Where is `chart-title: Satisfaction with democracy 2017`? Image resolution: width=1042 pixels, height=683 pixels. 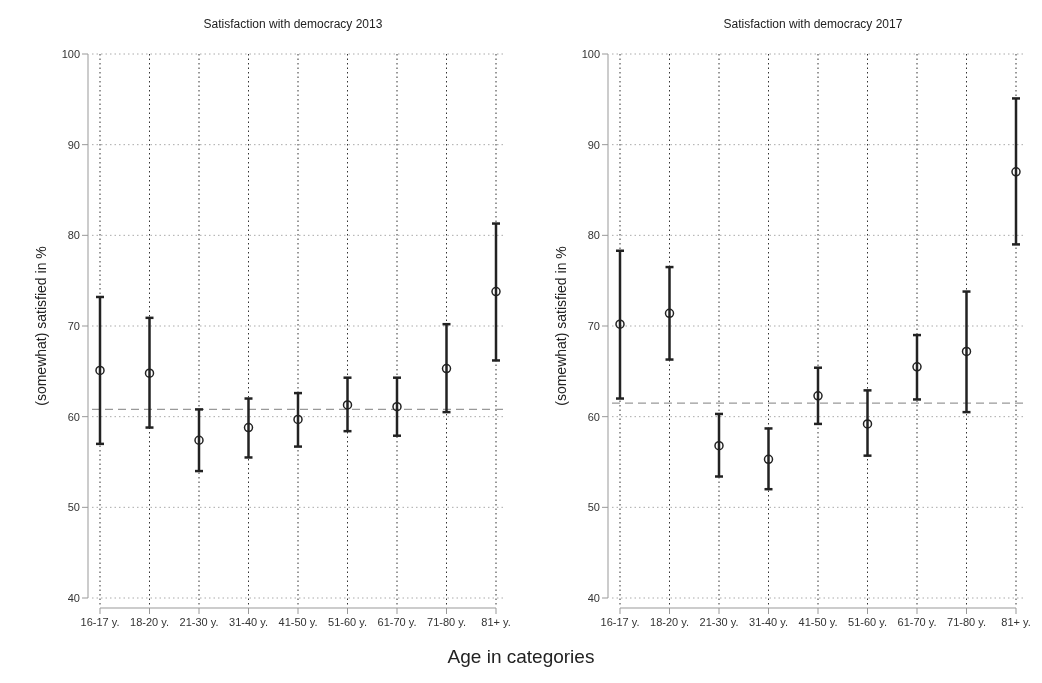 chart-title: Satisfaction with democracy 2017 is located at coordinates (813, 24).